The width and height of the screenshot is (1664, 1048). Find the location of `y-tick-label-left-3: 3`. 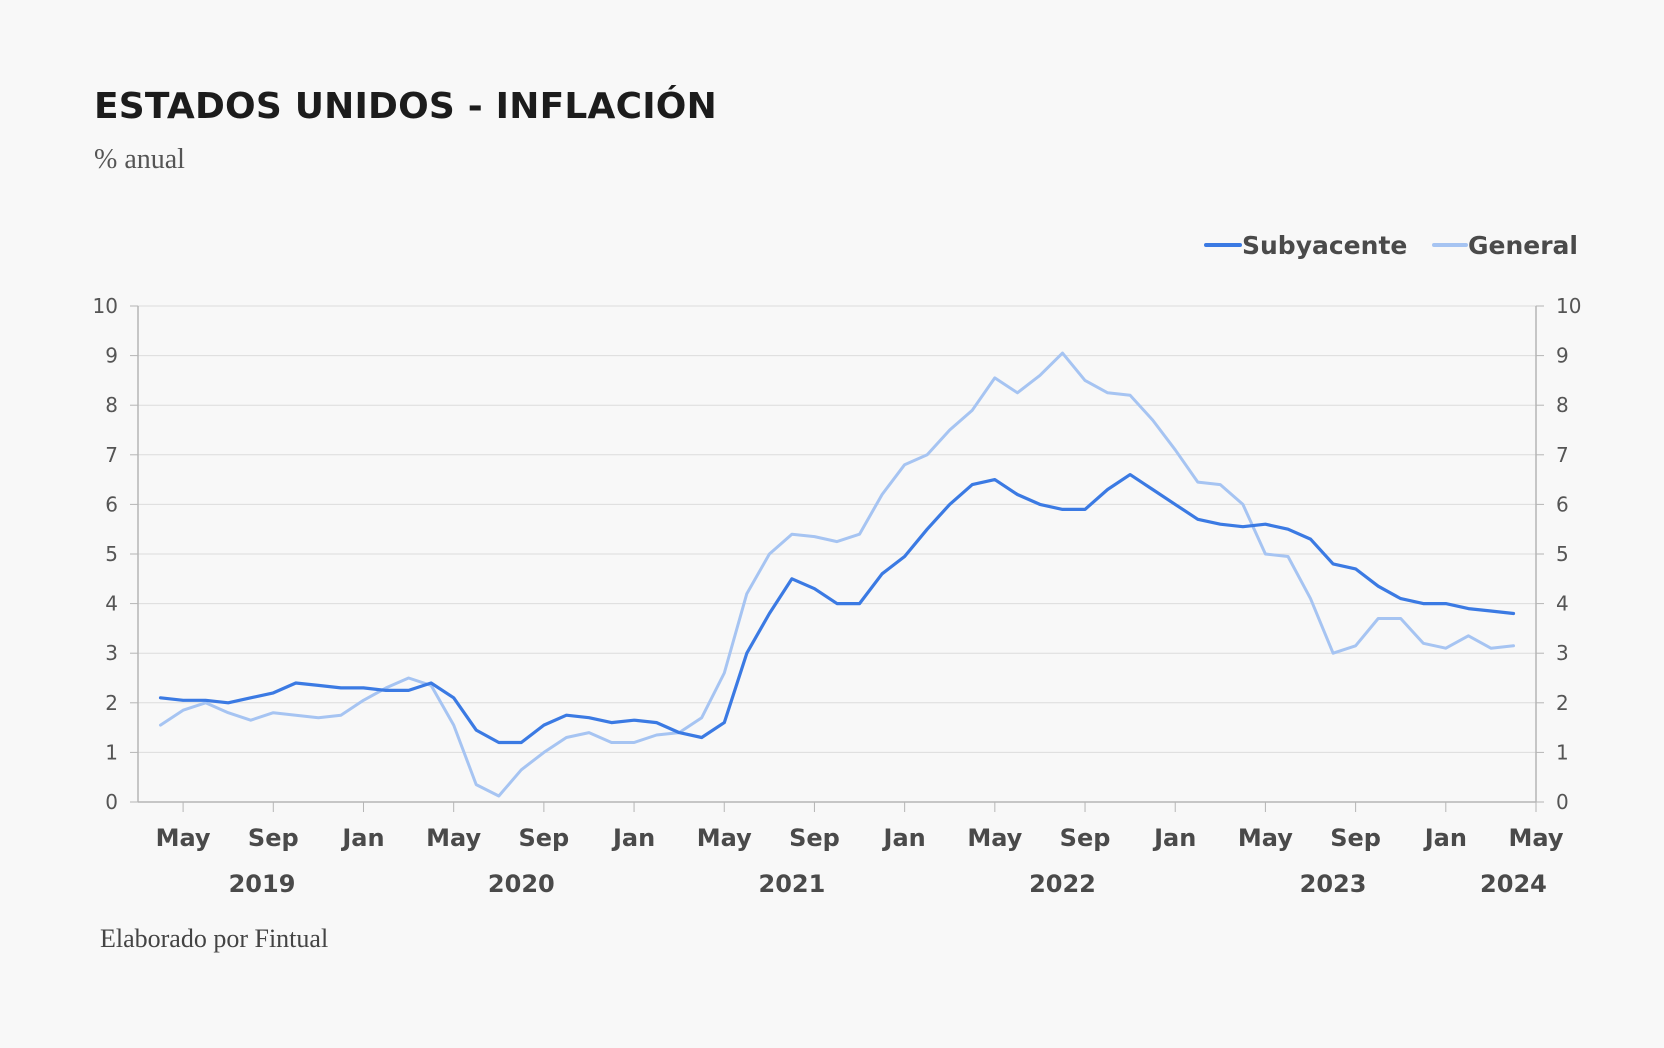

y-tick-label-left-3: 3 is located at coordinates (111, 653).